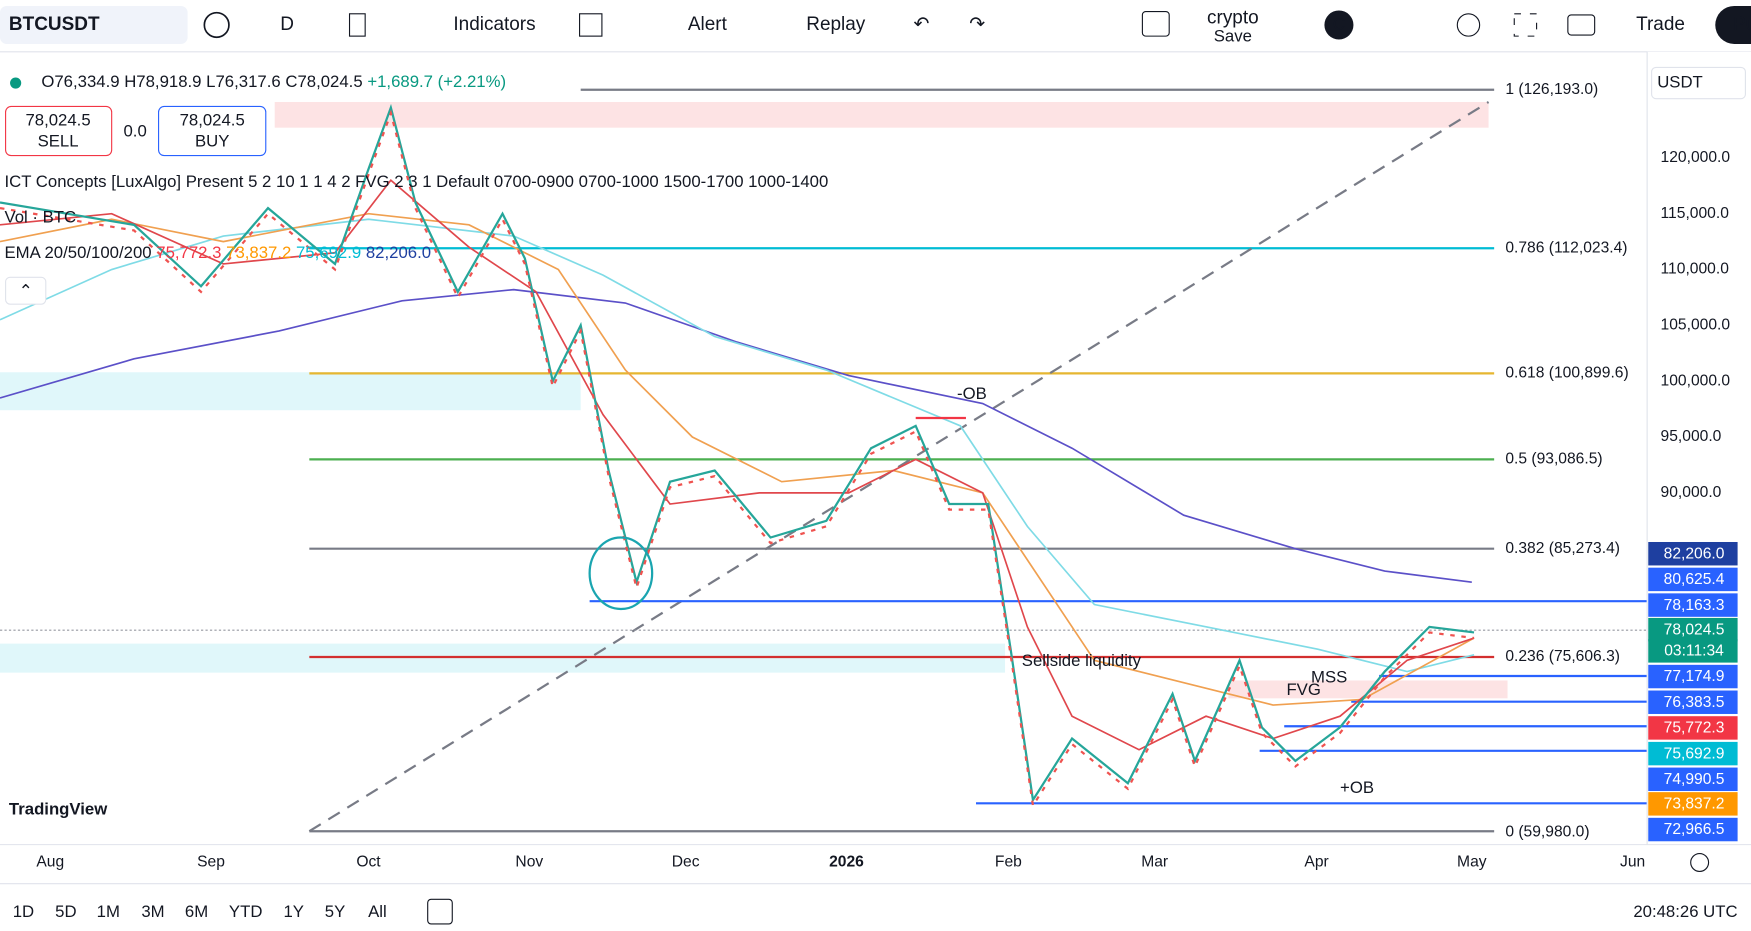  Describe the element at coordinates (1680, 81) in the screenshot. I see `currency: USDT` at that location.